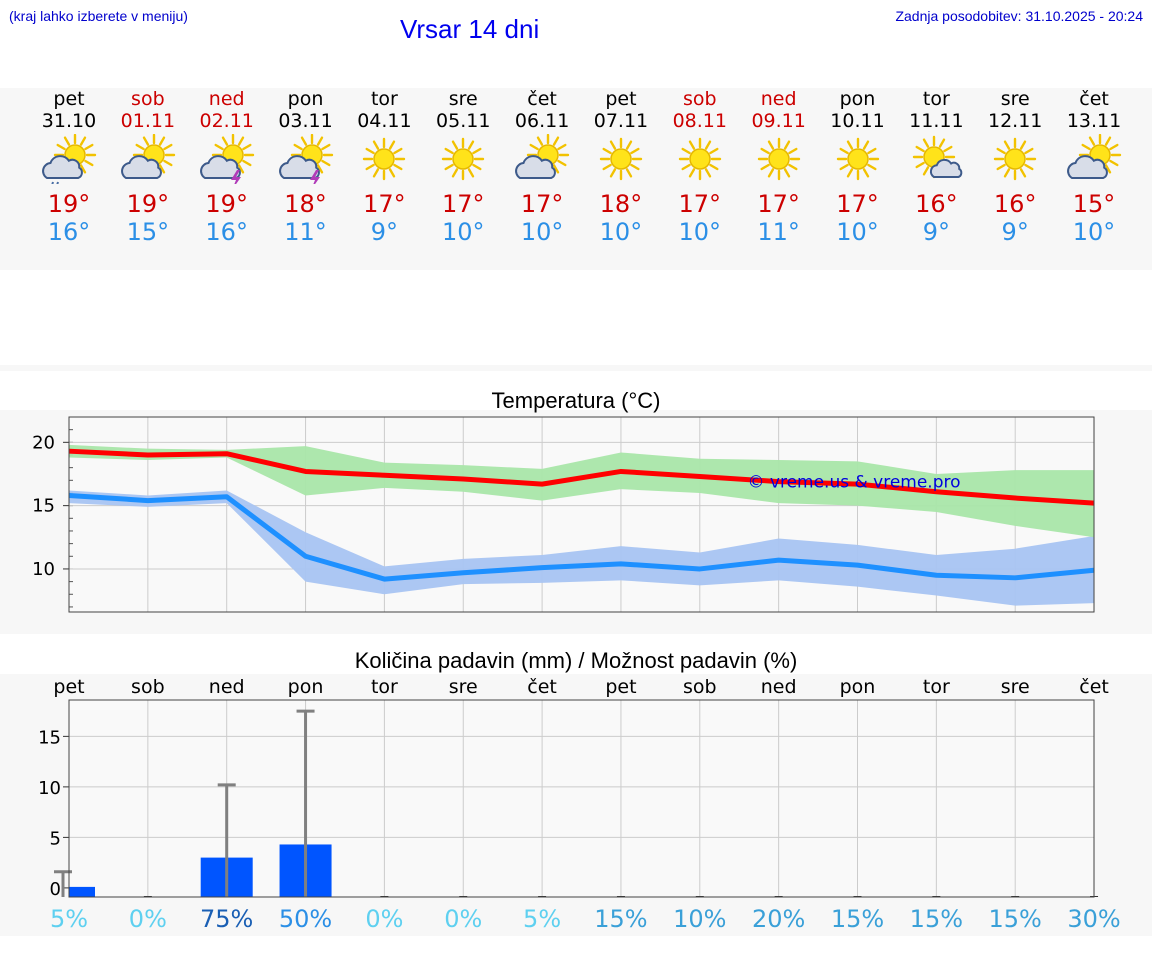 Image resolution: width=1152 pixels, height=975 pixels. I want to click on day-min-temp: 15°, so click(148, 232).